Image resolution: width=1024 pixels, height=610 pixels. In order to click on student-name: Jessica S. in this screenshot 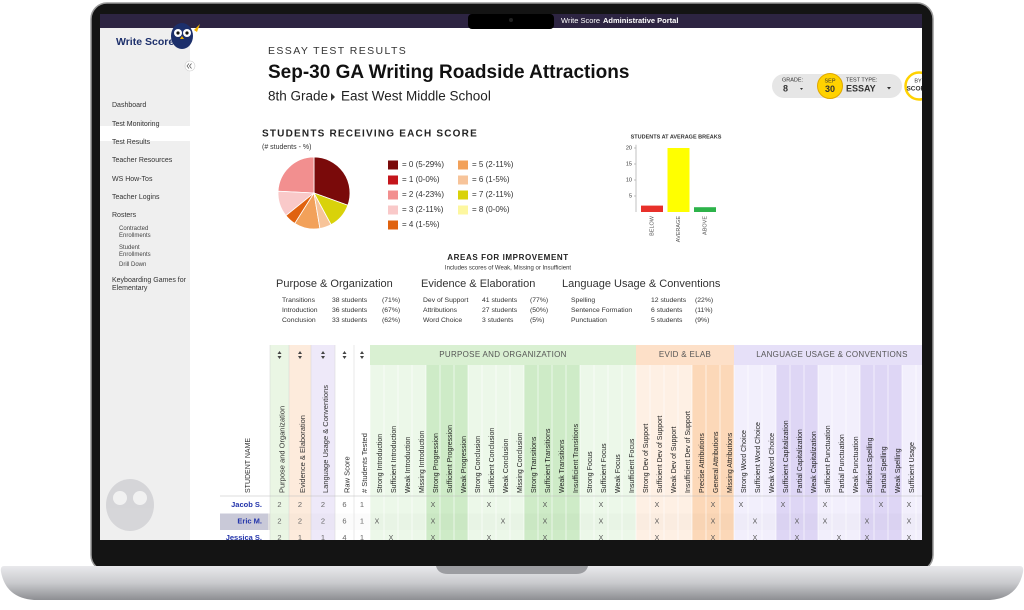, I will do `click(244, 537)`.